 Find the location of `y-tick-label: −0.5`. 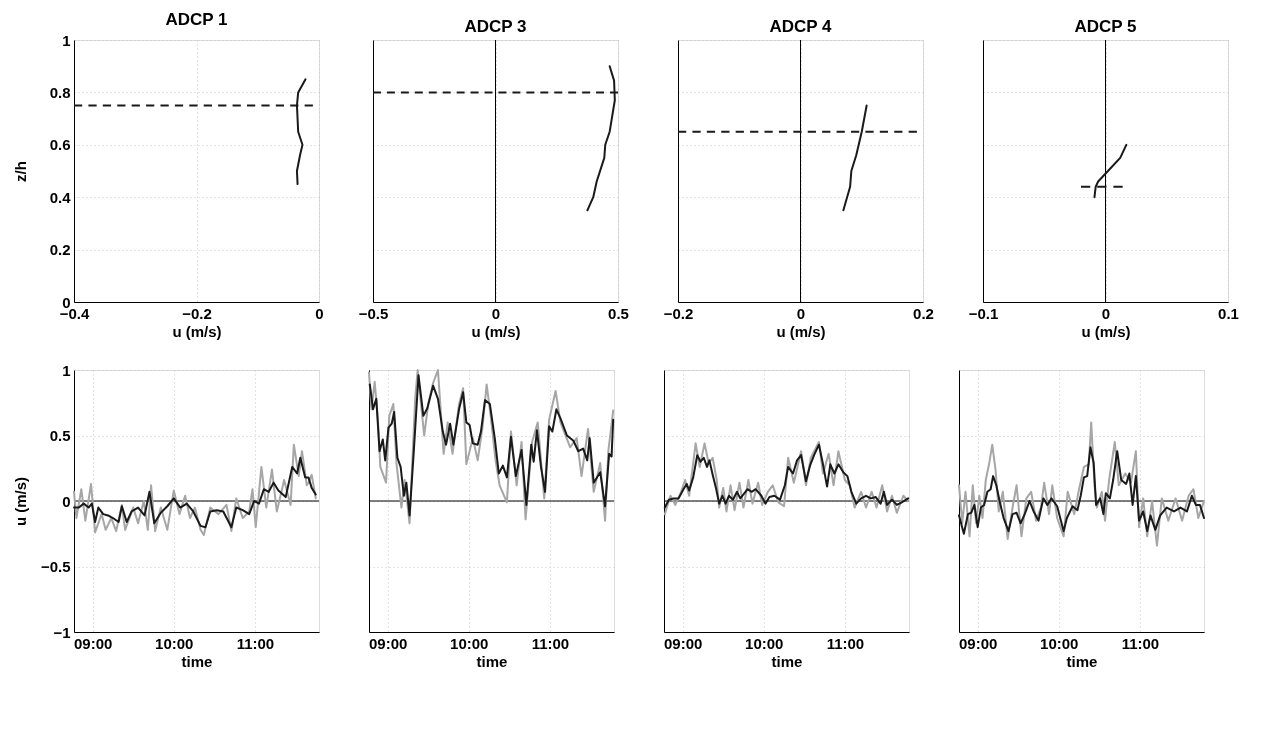

y-tick-label: −0.5 is located at coordinates (55, 566).